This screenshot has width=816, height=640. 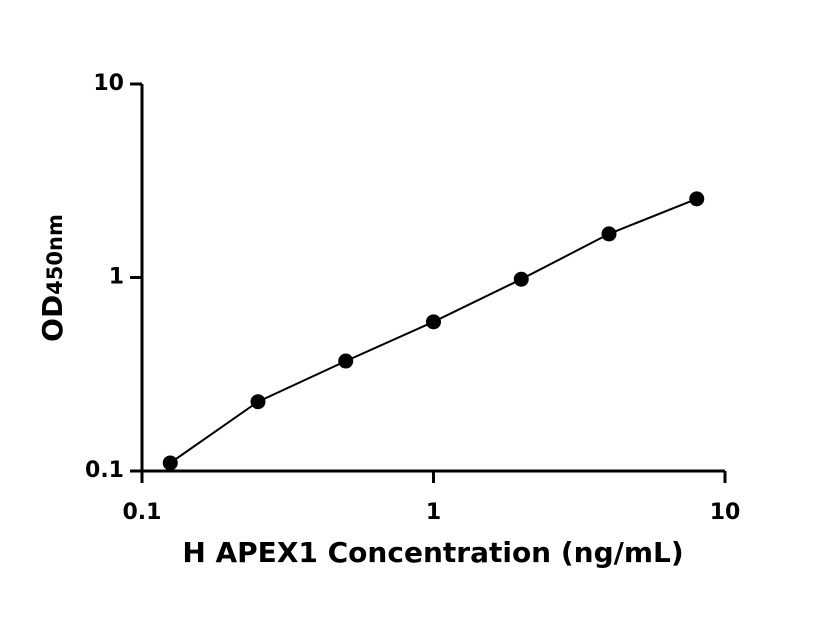 I want to click on y-tick-label: 10, so click(x=108, y=83).